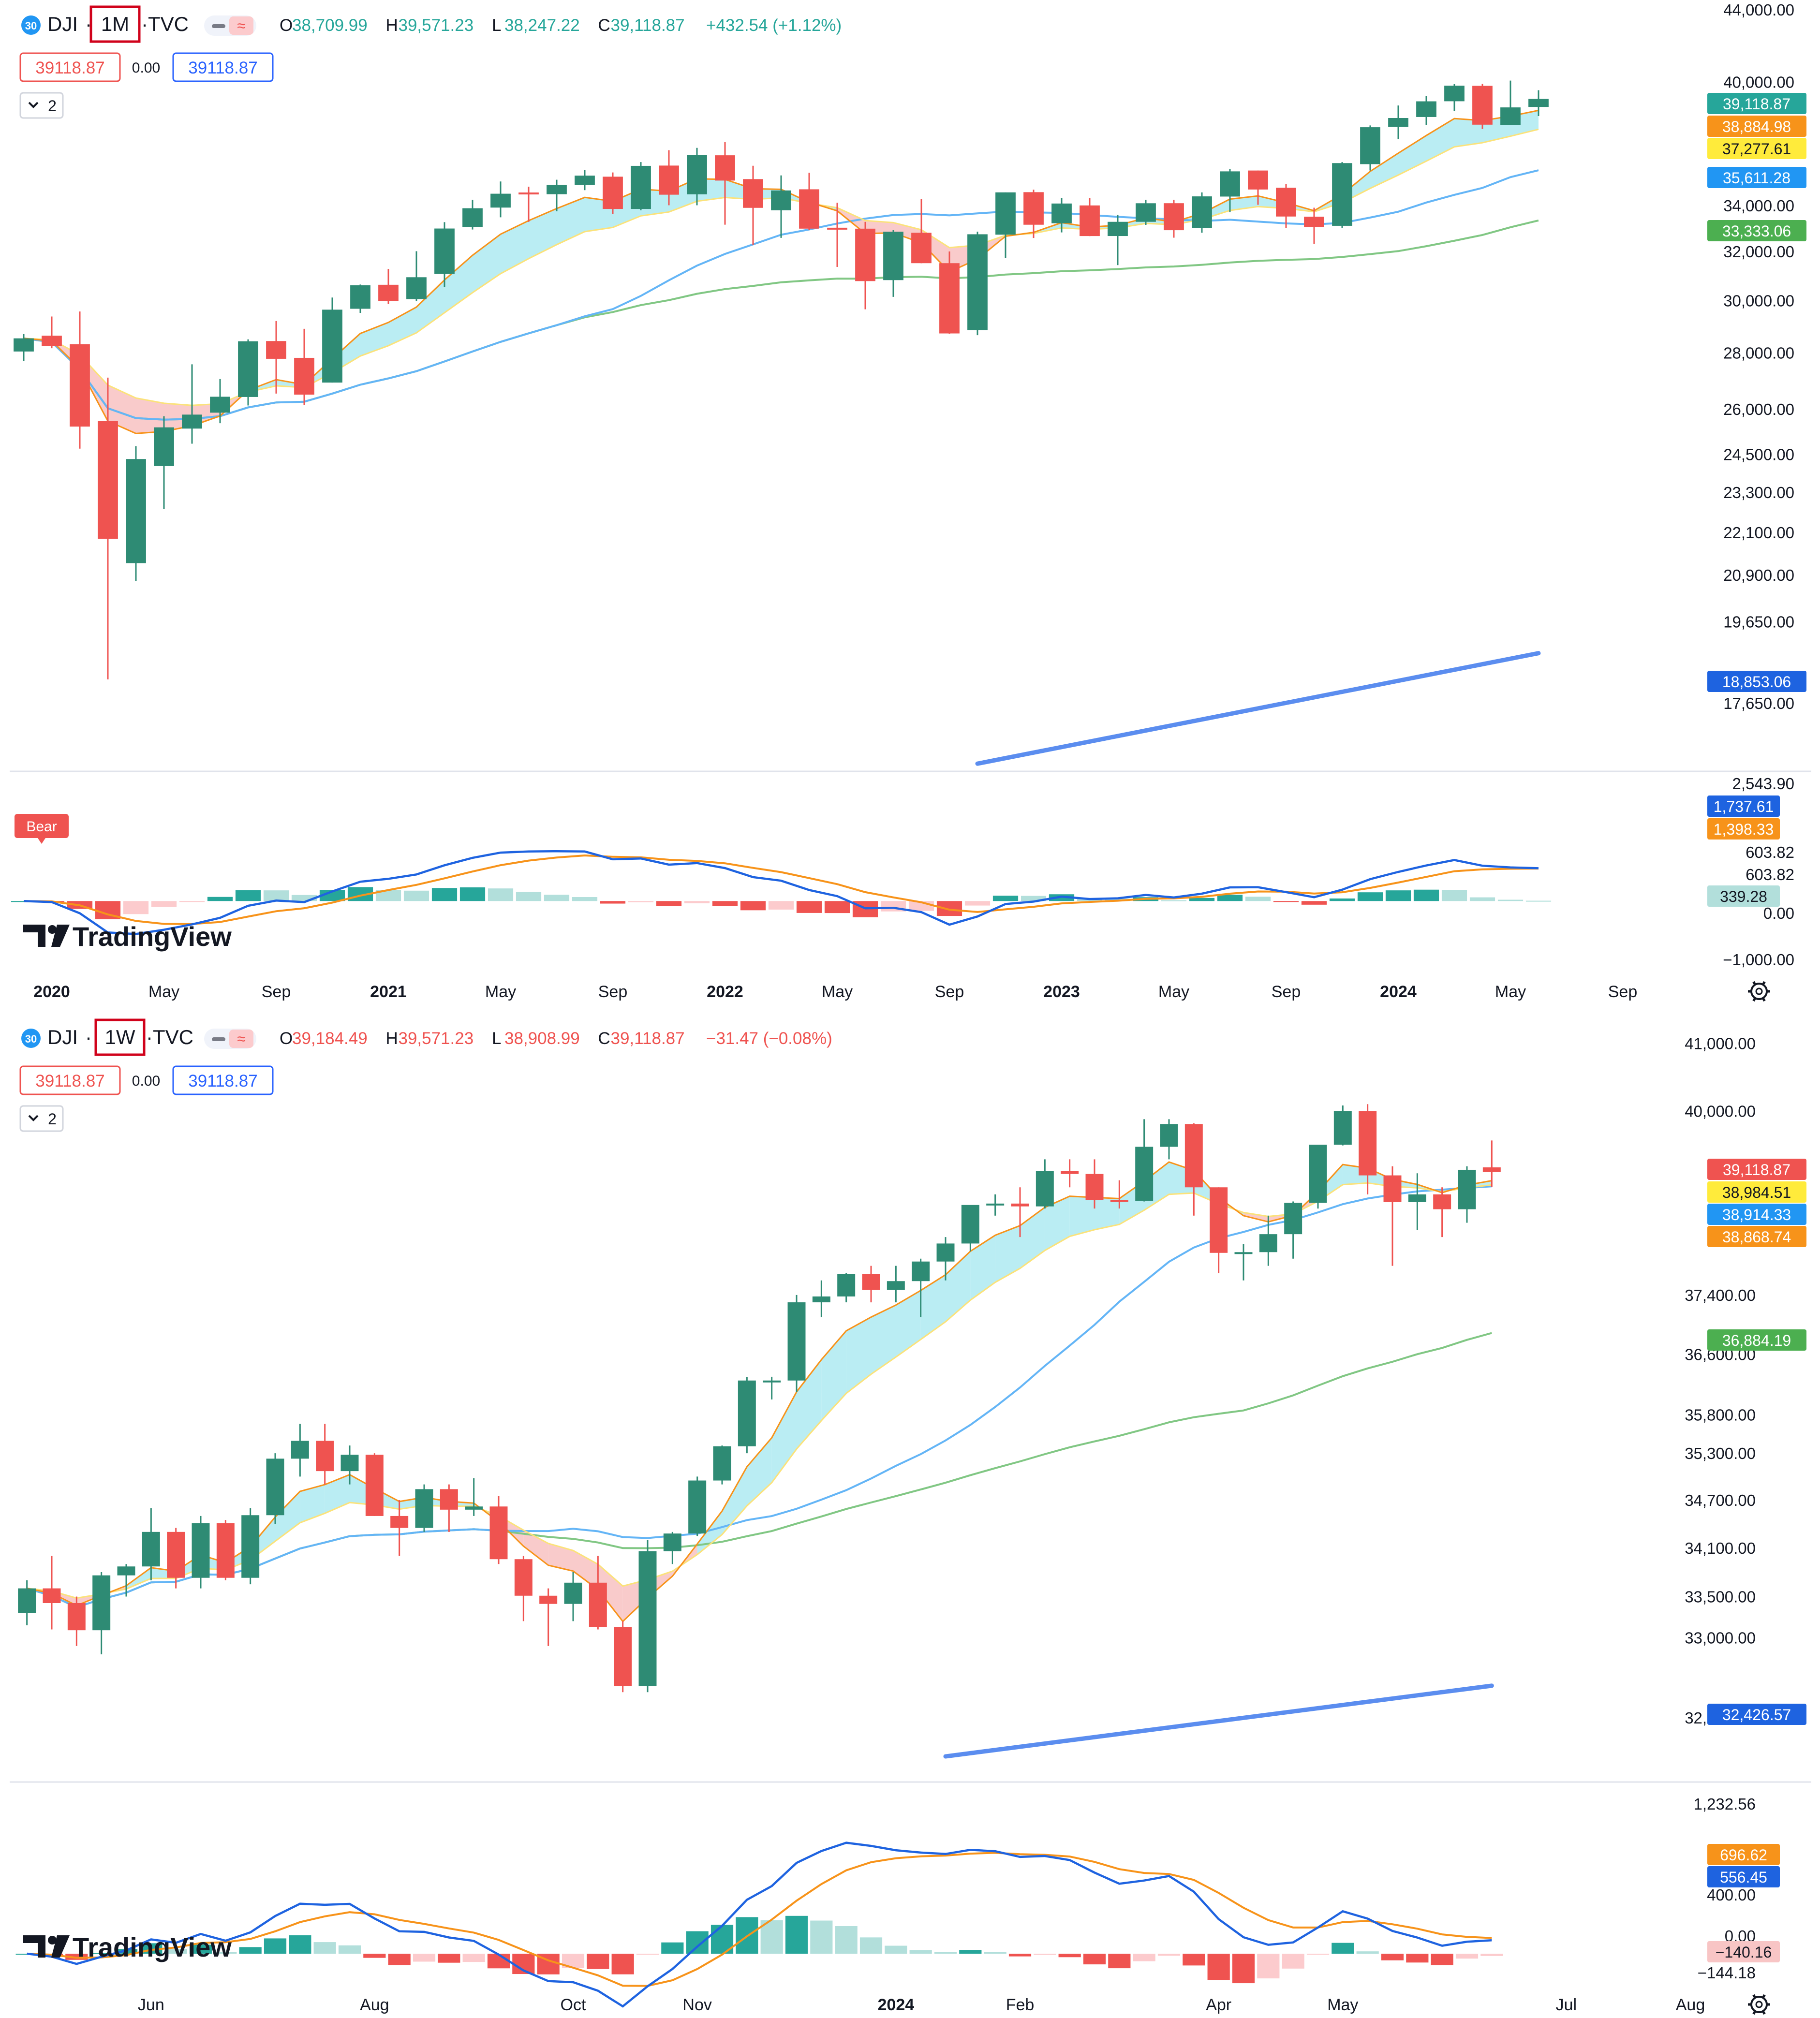  I want to click on x-axis-label: Jun, so click(151, 2005).